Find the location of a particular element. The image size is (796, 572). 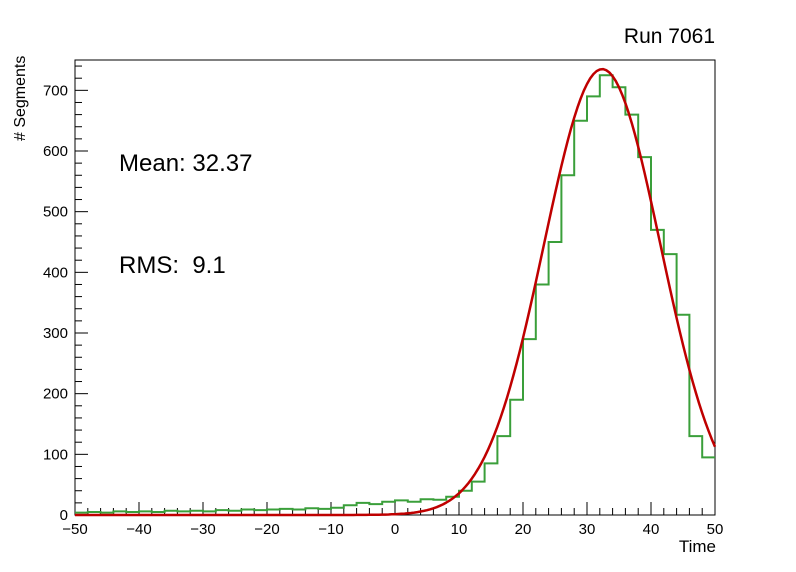

y-tick-label: 600 is located at coordinates (55, 151).